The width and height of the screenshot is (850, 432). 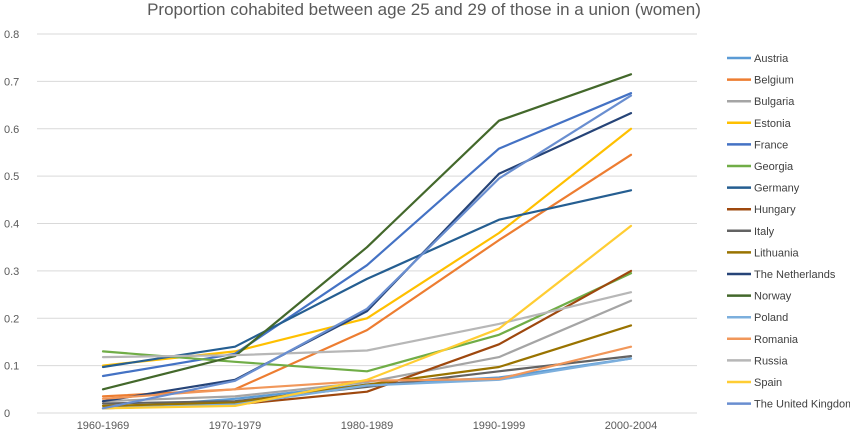 I want to click on y-tick-label: 0.6, so click(x=11, y=130).